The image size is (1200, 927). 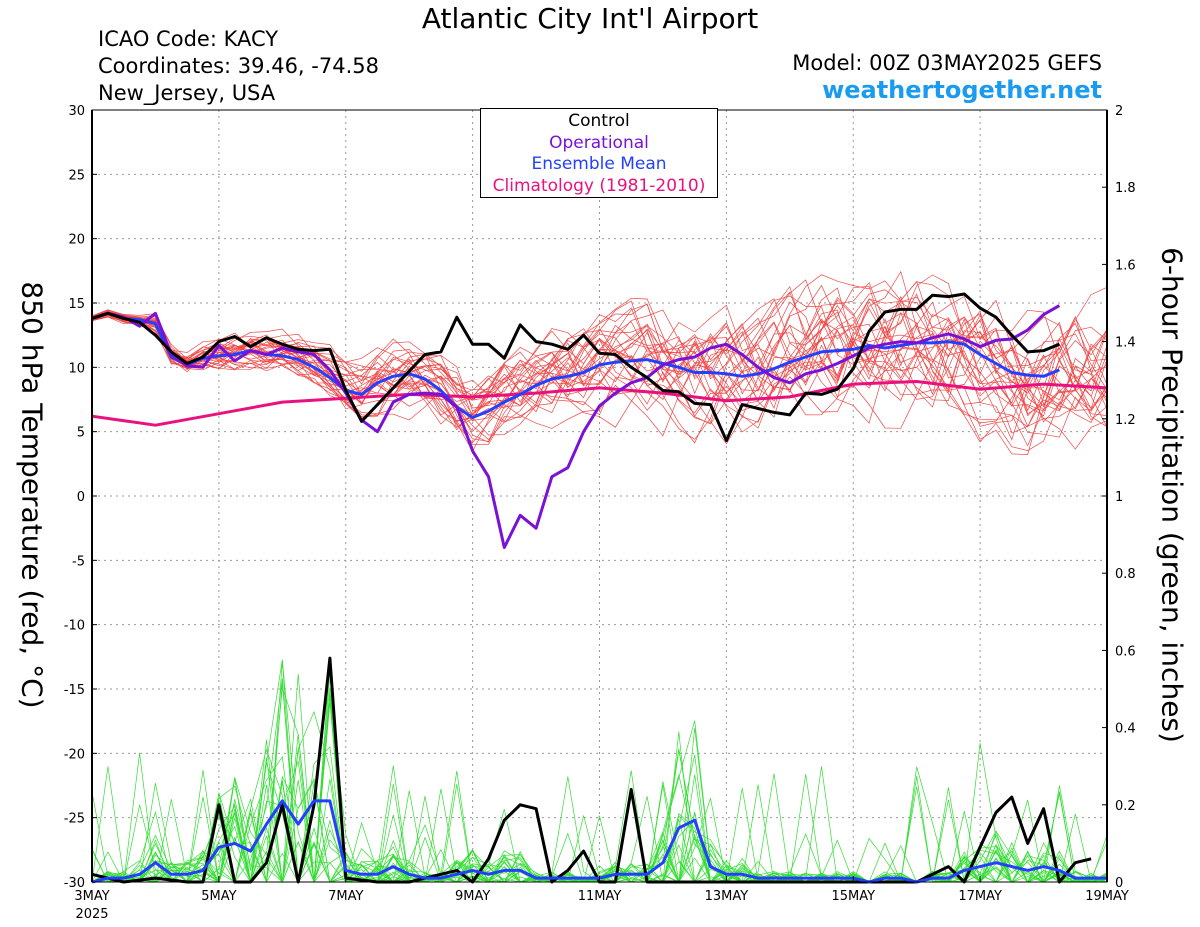 I want to click on x-tick-label: 11MAY, so click(x=600, y=896).